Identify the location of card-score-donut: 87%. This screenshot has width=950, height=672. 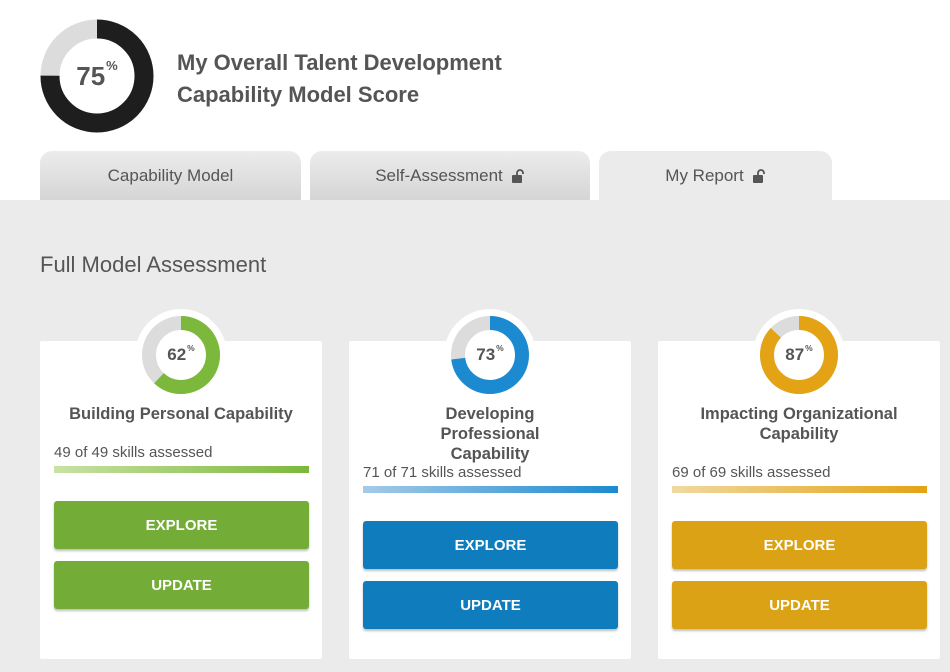
(799, 355).